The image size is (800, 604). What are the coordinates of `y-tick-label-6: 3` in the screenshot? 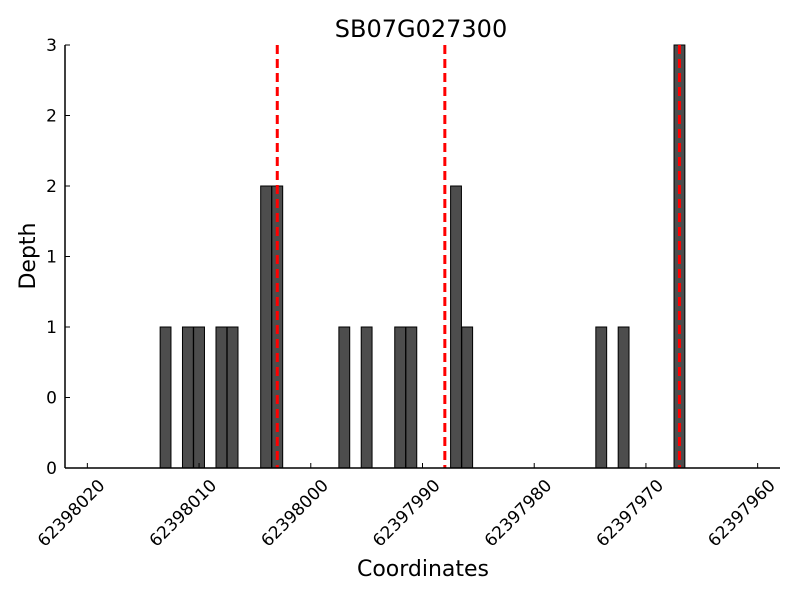 It's located at (51, 46).